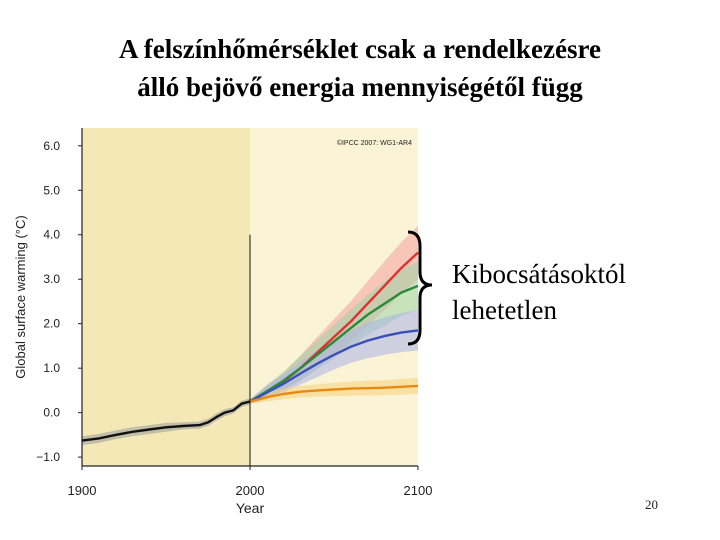 This screenshot has height=540, width=720. I want to click on y-tick-label: −1.0, so click(48, 457).